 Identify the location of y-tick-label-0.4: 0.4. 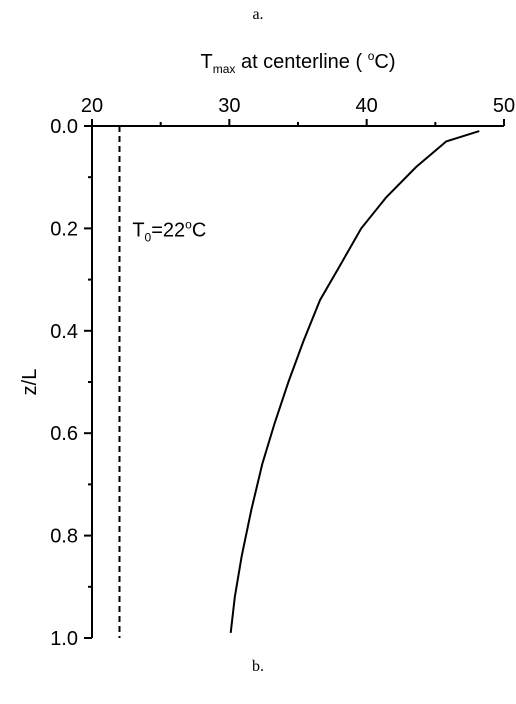
(64, 332).